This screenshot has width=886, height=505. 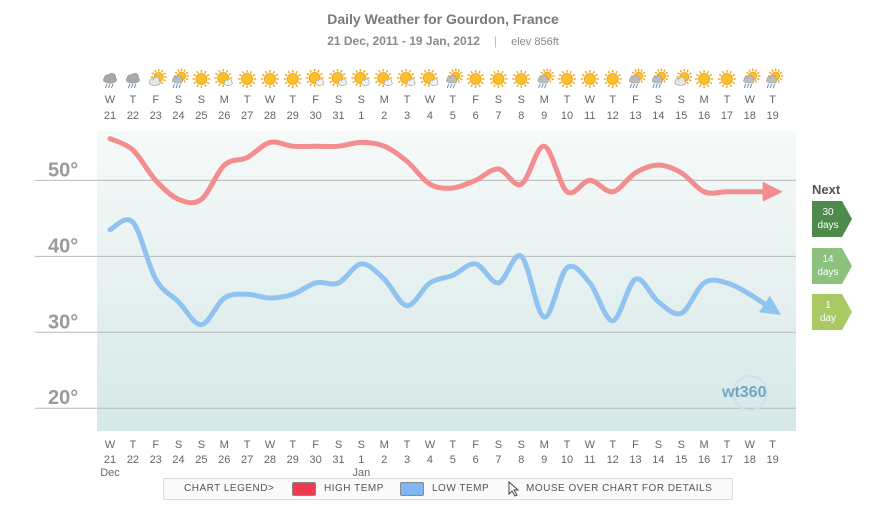 What do you see at coordinates (201, 460) in the screenshot?
I see `day-number-bottom: 25` at bounding box center [201, 460].